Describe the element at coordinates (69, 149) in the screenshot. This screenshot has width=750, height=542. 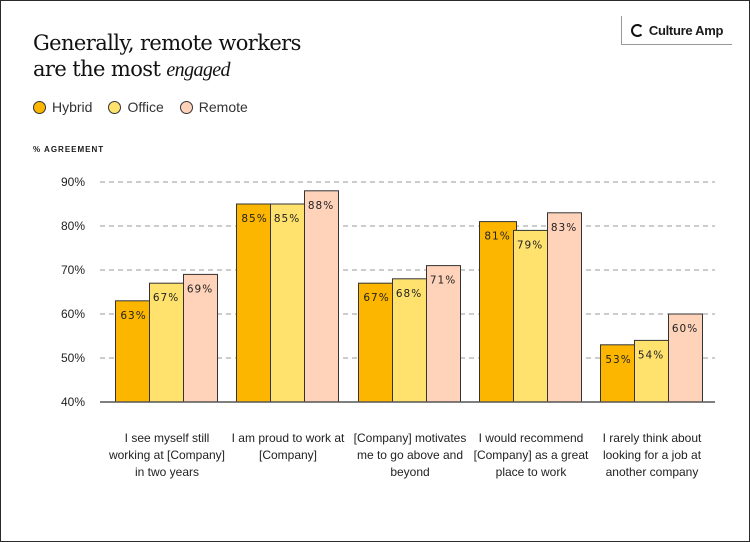
I see `y-axis-label: % AGREEMENT` at that location.